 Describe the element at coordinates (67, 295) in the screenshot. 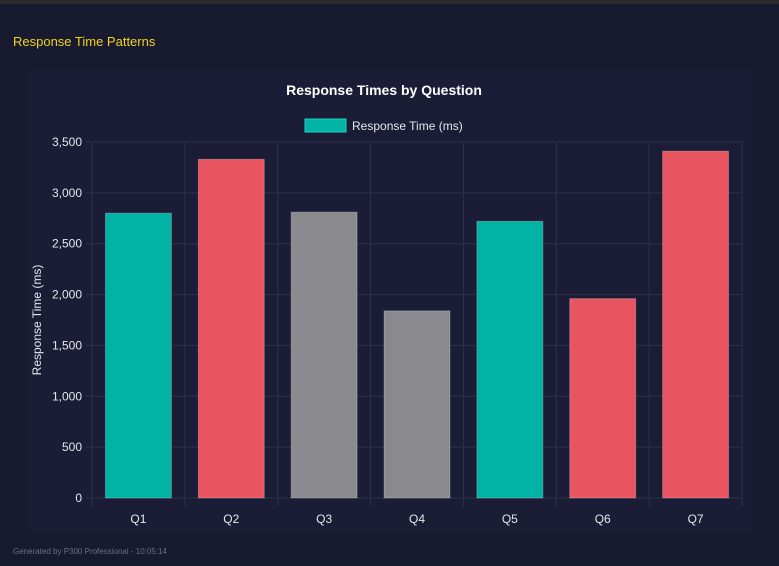

I see `y-tick-label: 2,000` at that location.